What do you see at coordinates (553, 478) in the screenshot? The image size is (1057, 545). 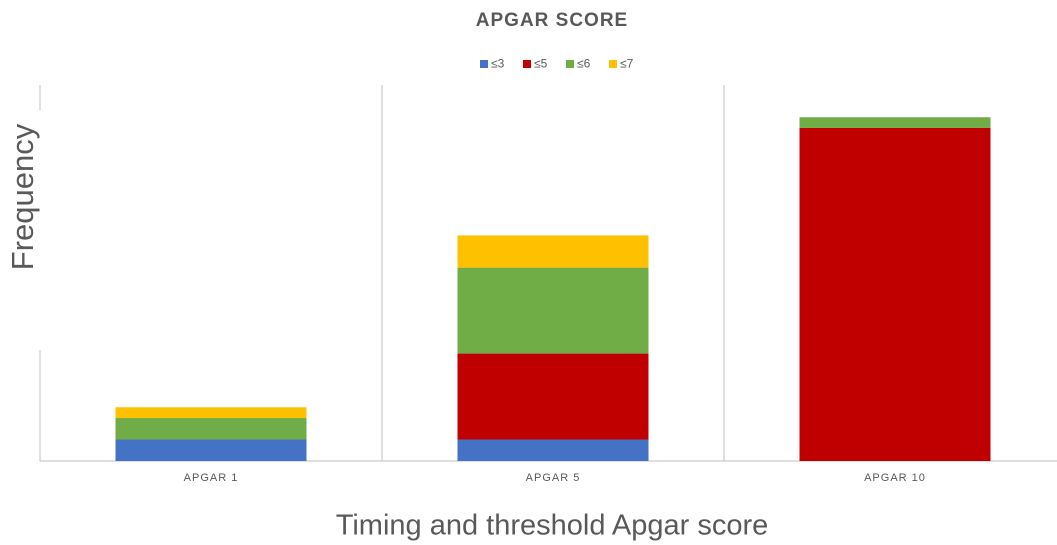 I see `x-tick-label: APGAR 5` at bounding box center [553, 478].